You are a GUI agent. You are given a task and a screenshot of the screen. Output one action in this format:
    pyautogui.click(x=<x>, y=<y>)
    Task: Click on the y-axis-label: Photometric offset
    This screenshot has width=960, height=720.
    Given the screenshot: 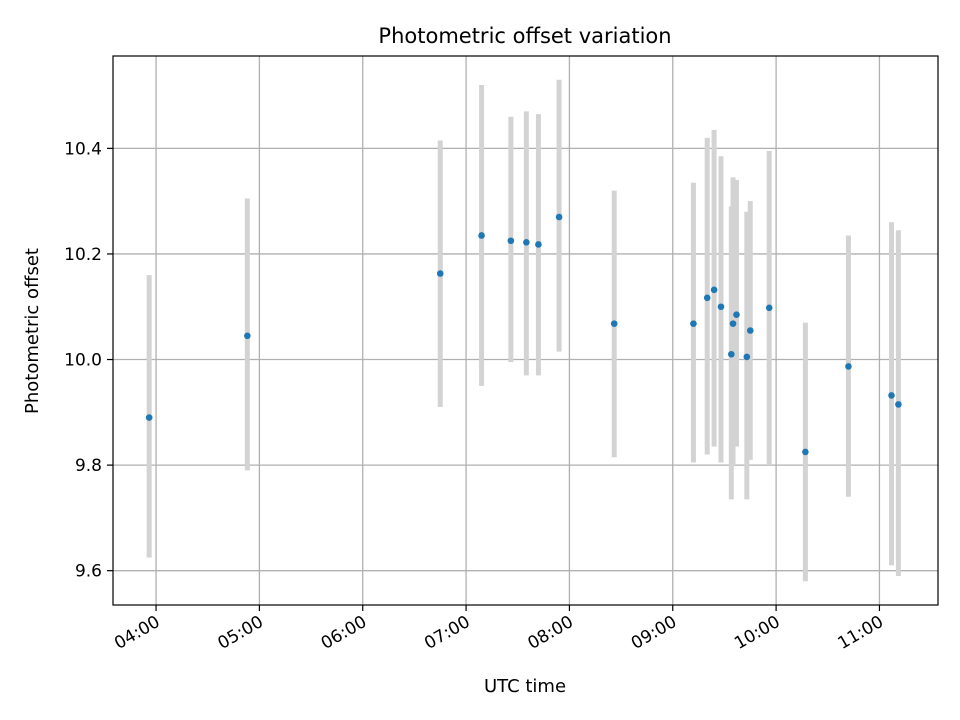 What is the action you would take?
    pyautogui.click(x=32, y=331)
    